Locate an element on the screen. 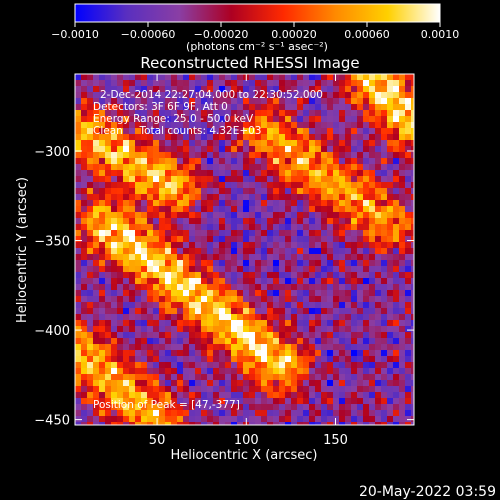  annotation-detectors: Detectors: 3F 6F 9F, Att 0 is located at coordinates (160, 107).